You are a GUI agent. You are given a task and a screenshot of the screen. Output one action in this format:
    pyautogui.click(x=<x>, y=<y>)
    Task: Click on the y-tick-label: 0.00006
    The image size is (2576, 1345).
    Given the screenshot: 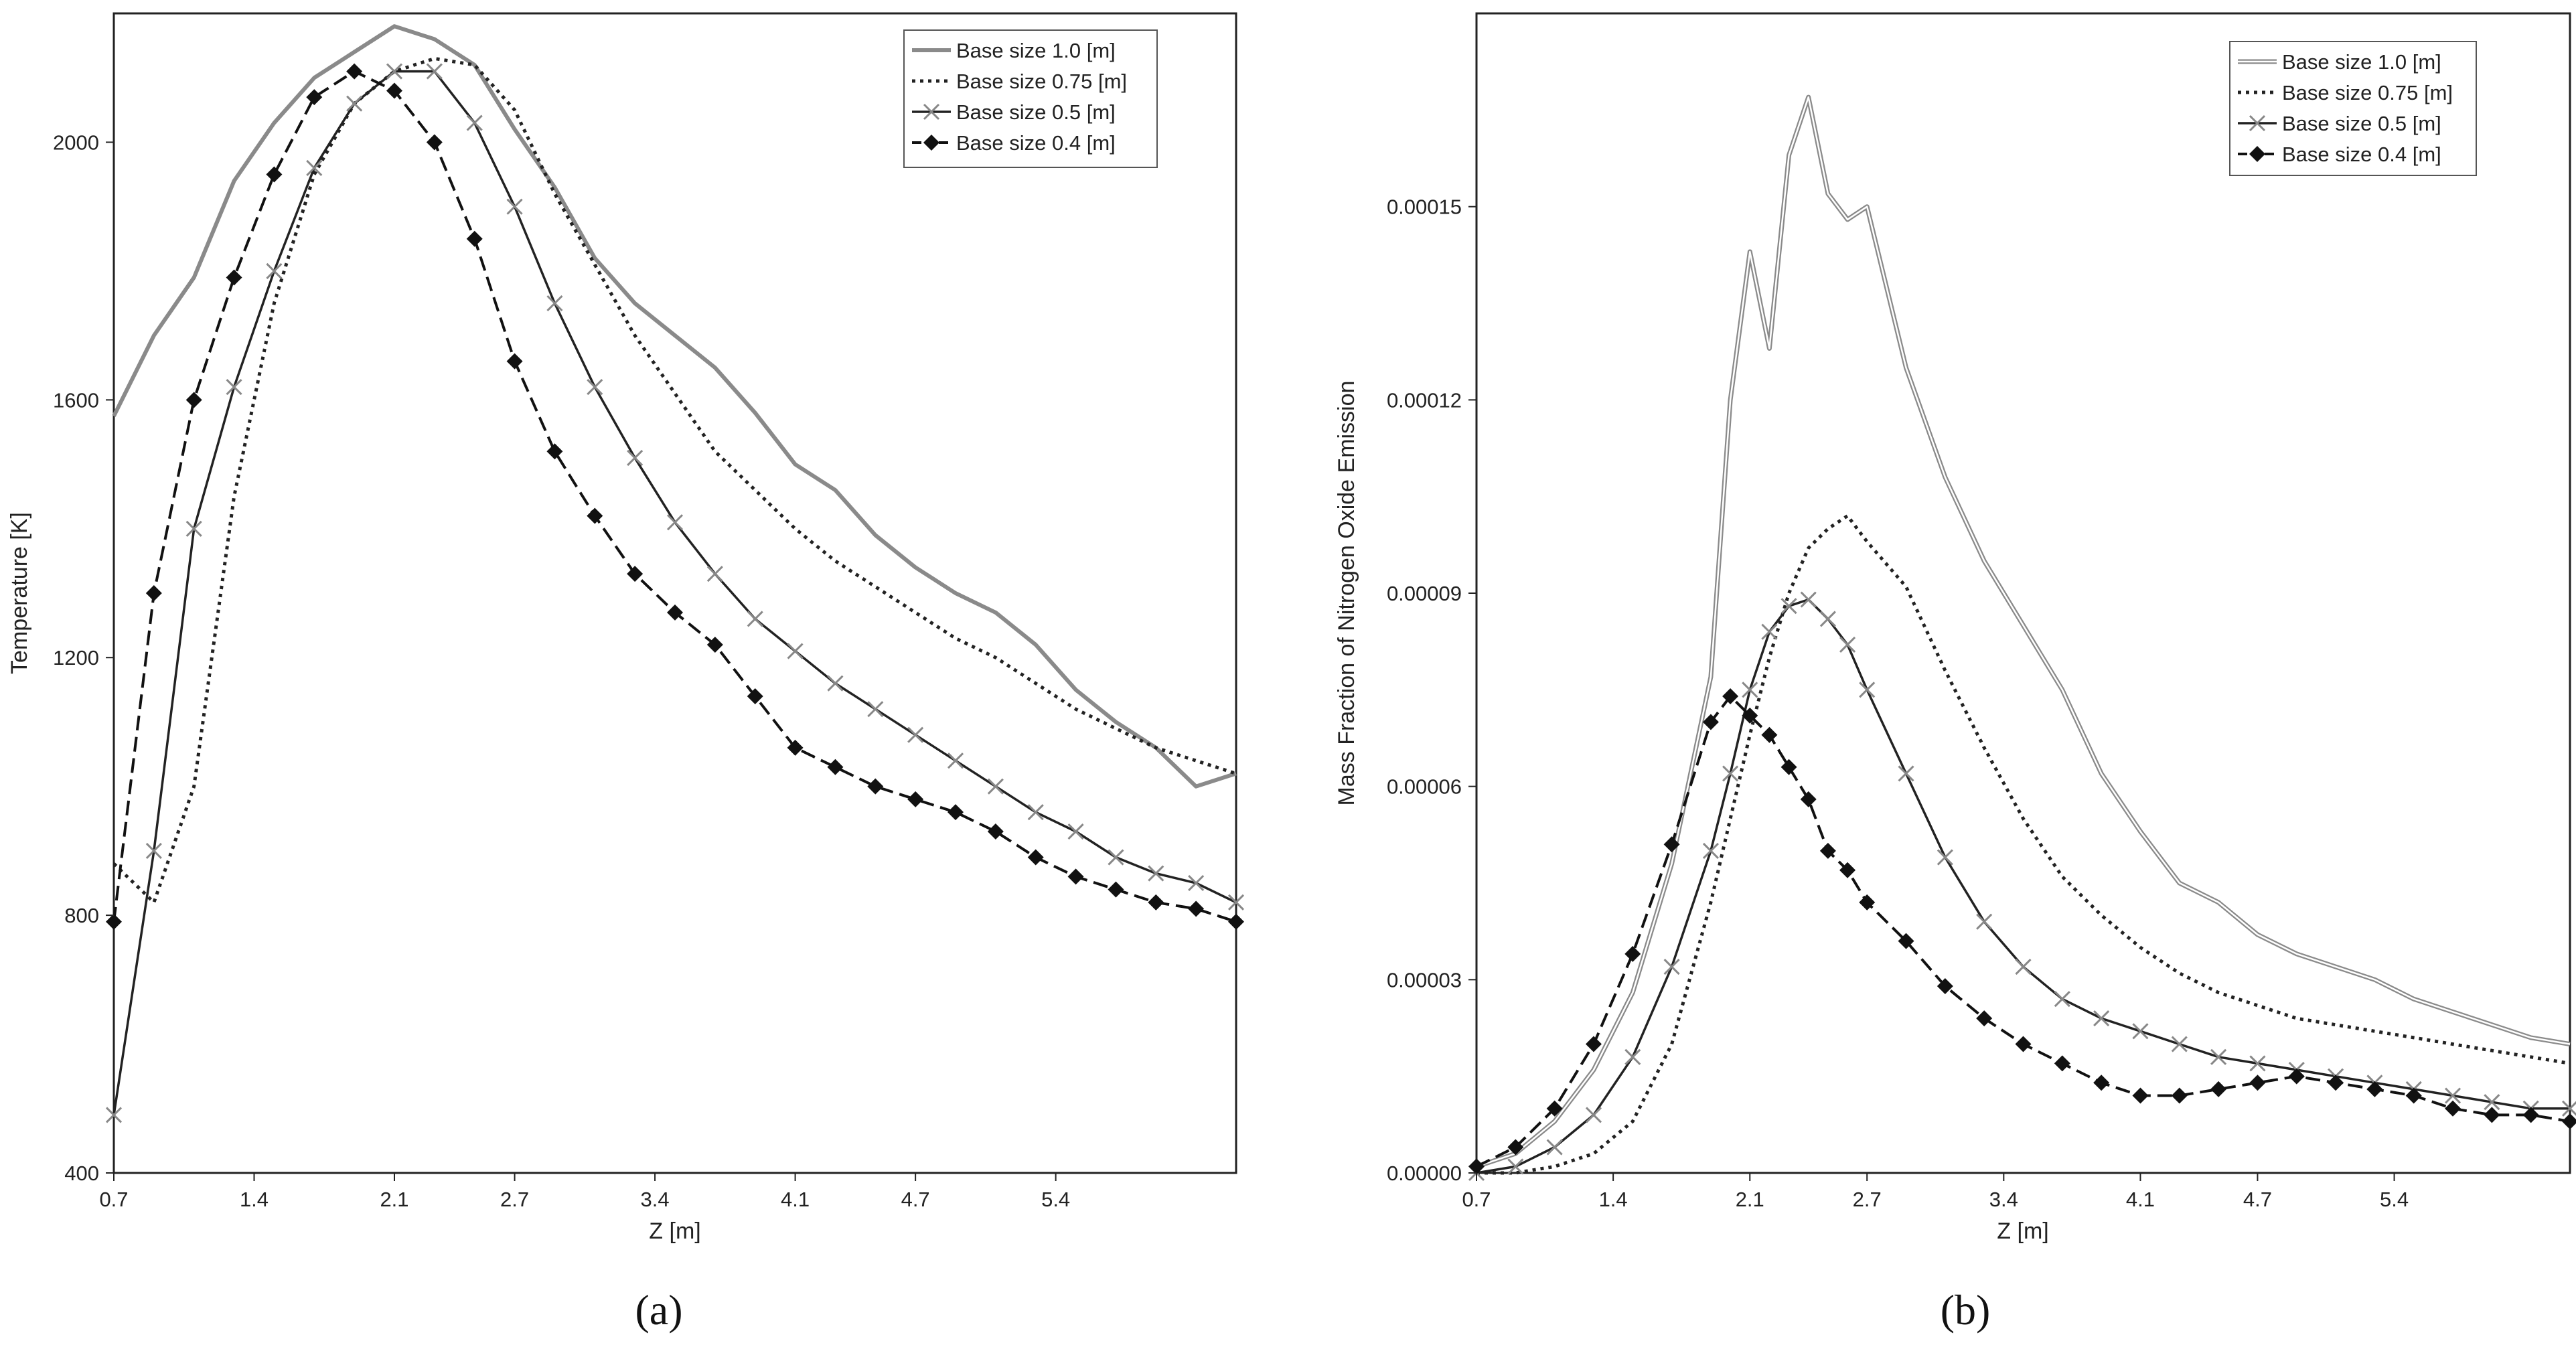 What is the action you would take?
    pyautogui.click(x=1424, y=787)
    